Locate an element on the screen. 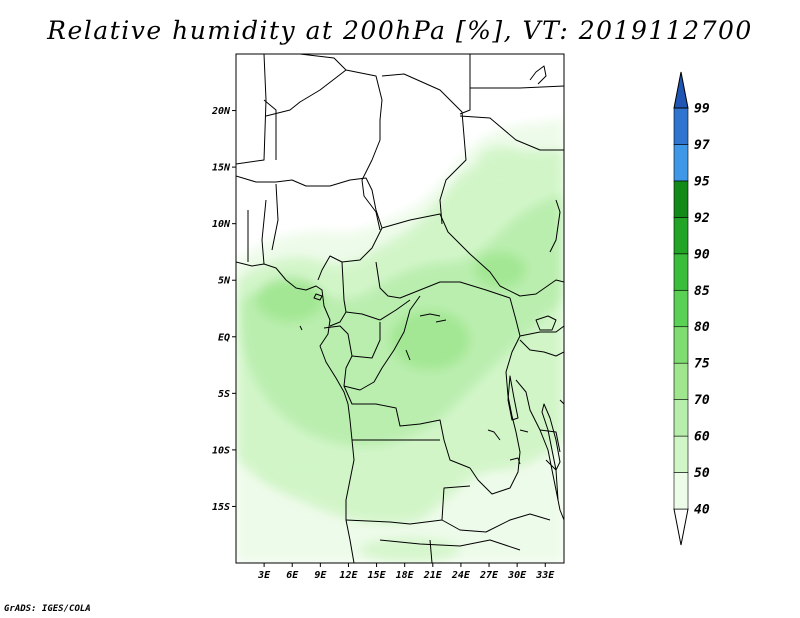 The height and width of the screenshot is (618, 800). colorbar-label: 92 is located at coordinates (702, 218).